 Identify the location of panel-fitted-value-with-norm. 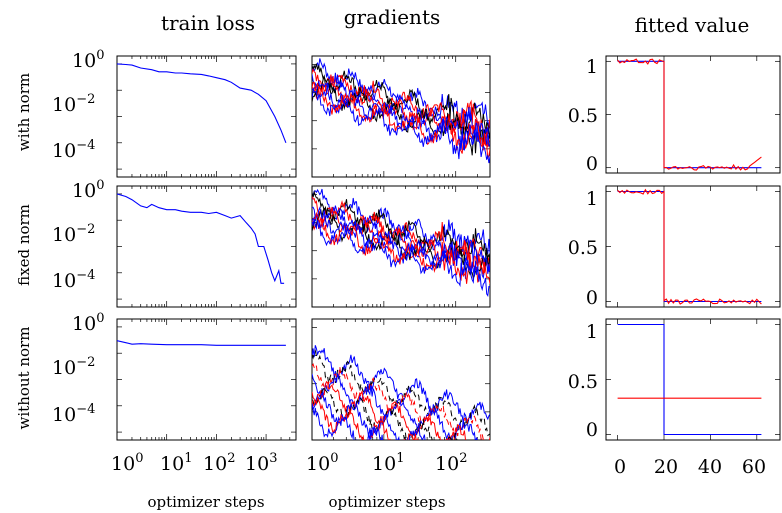
(693, 114).